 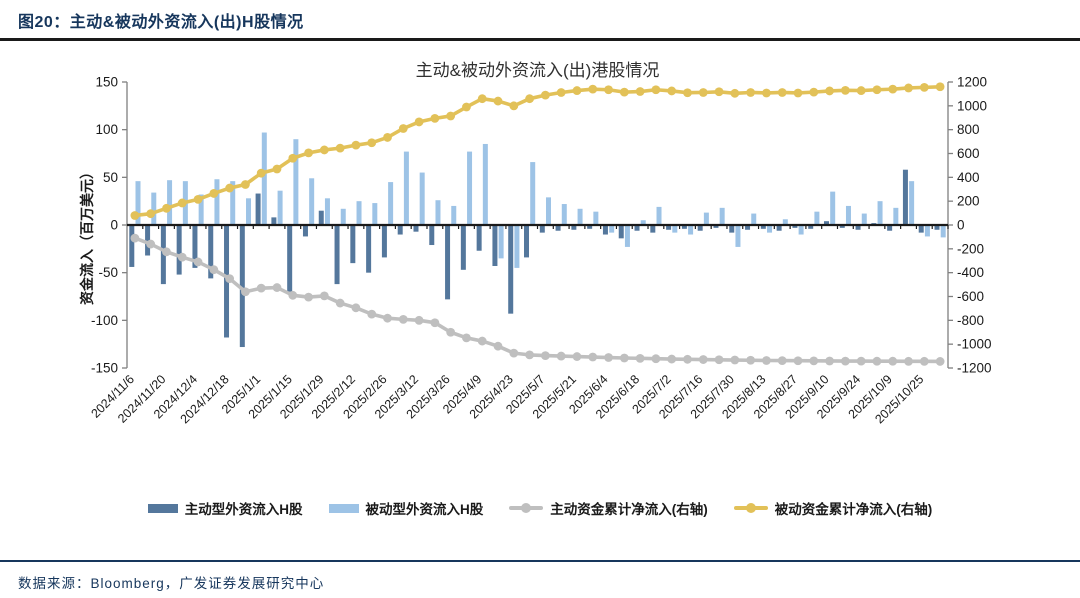 What do you see at coordinates (974, 344) in the screenshot?
I see `right-axis-tick-label: -1000` at bounding box center [974, 344].